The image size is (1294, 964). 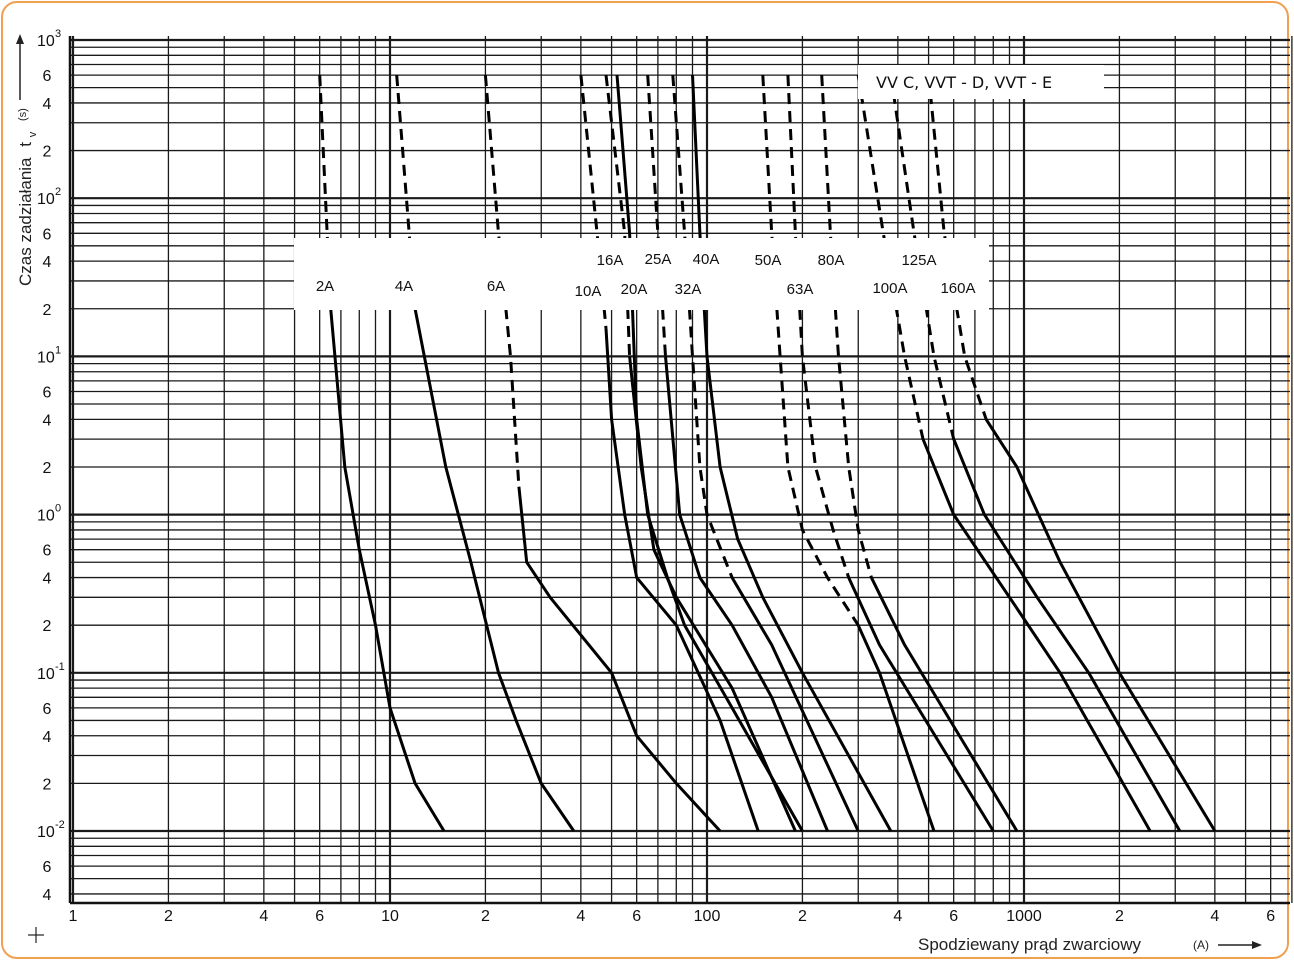 I want to click on y-axis-symbol: t, so click(x=25, y=144).